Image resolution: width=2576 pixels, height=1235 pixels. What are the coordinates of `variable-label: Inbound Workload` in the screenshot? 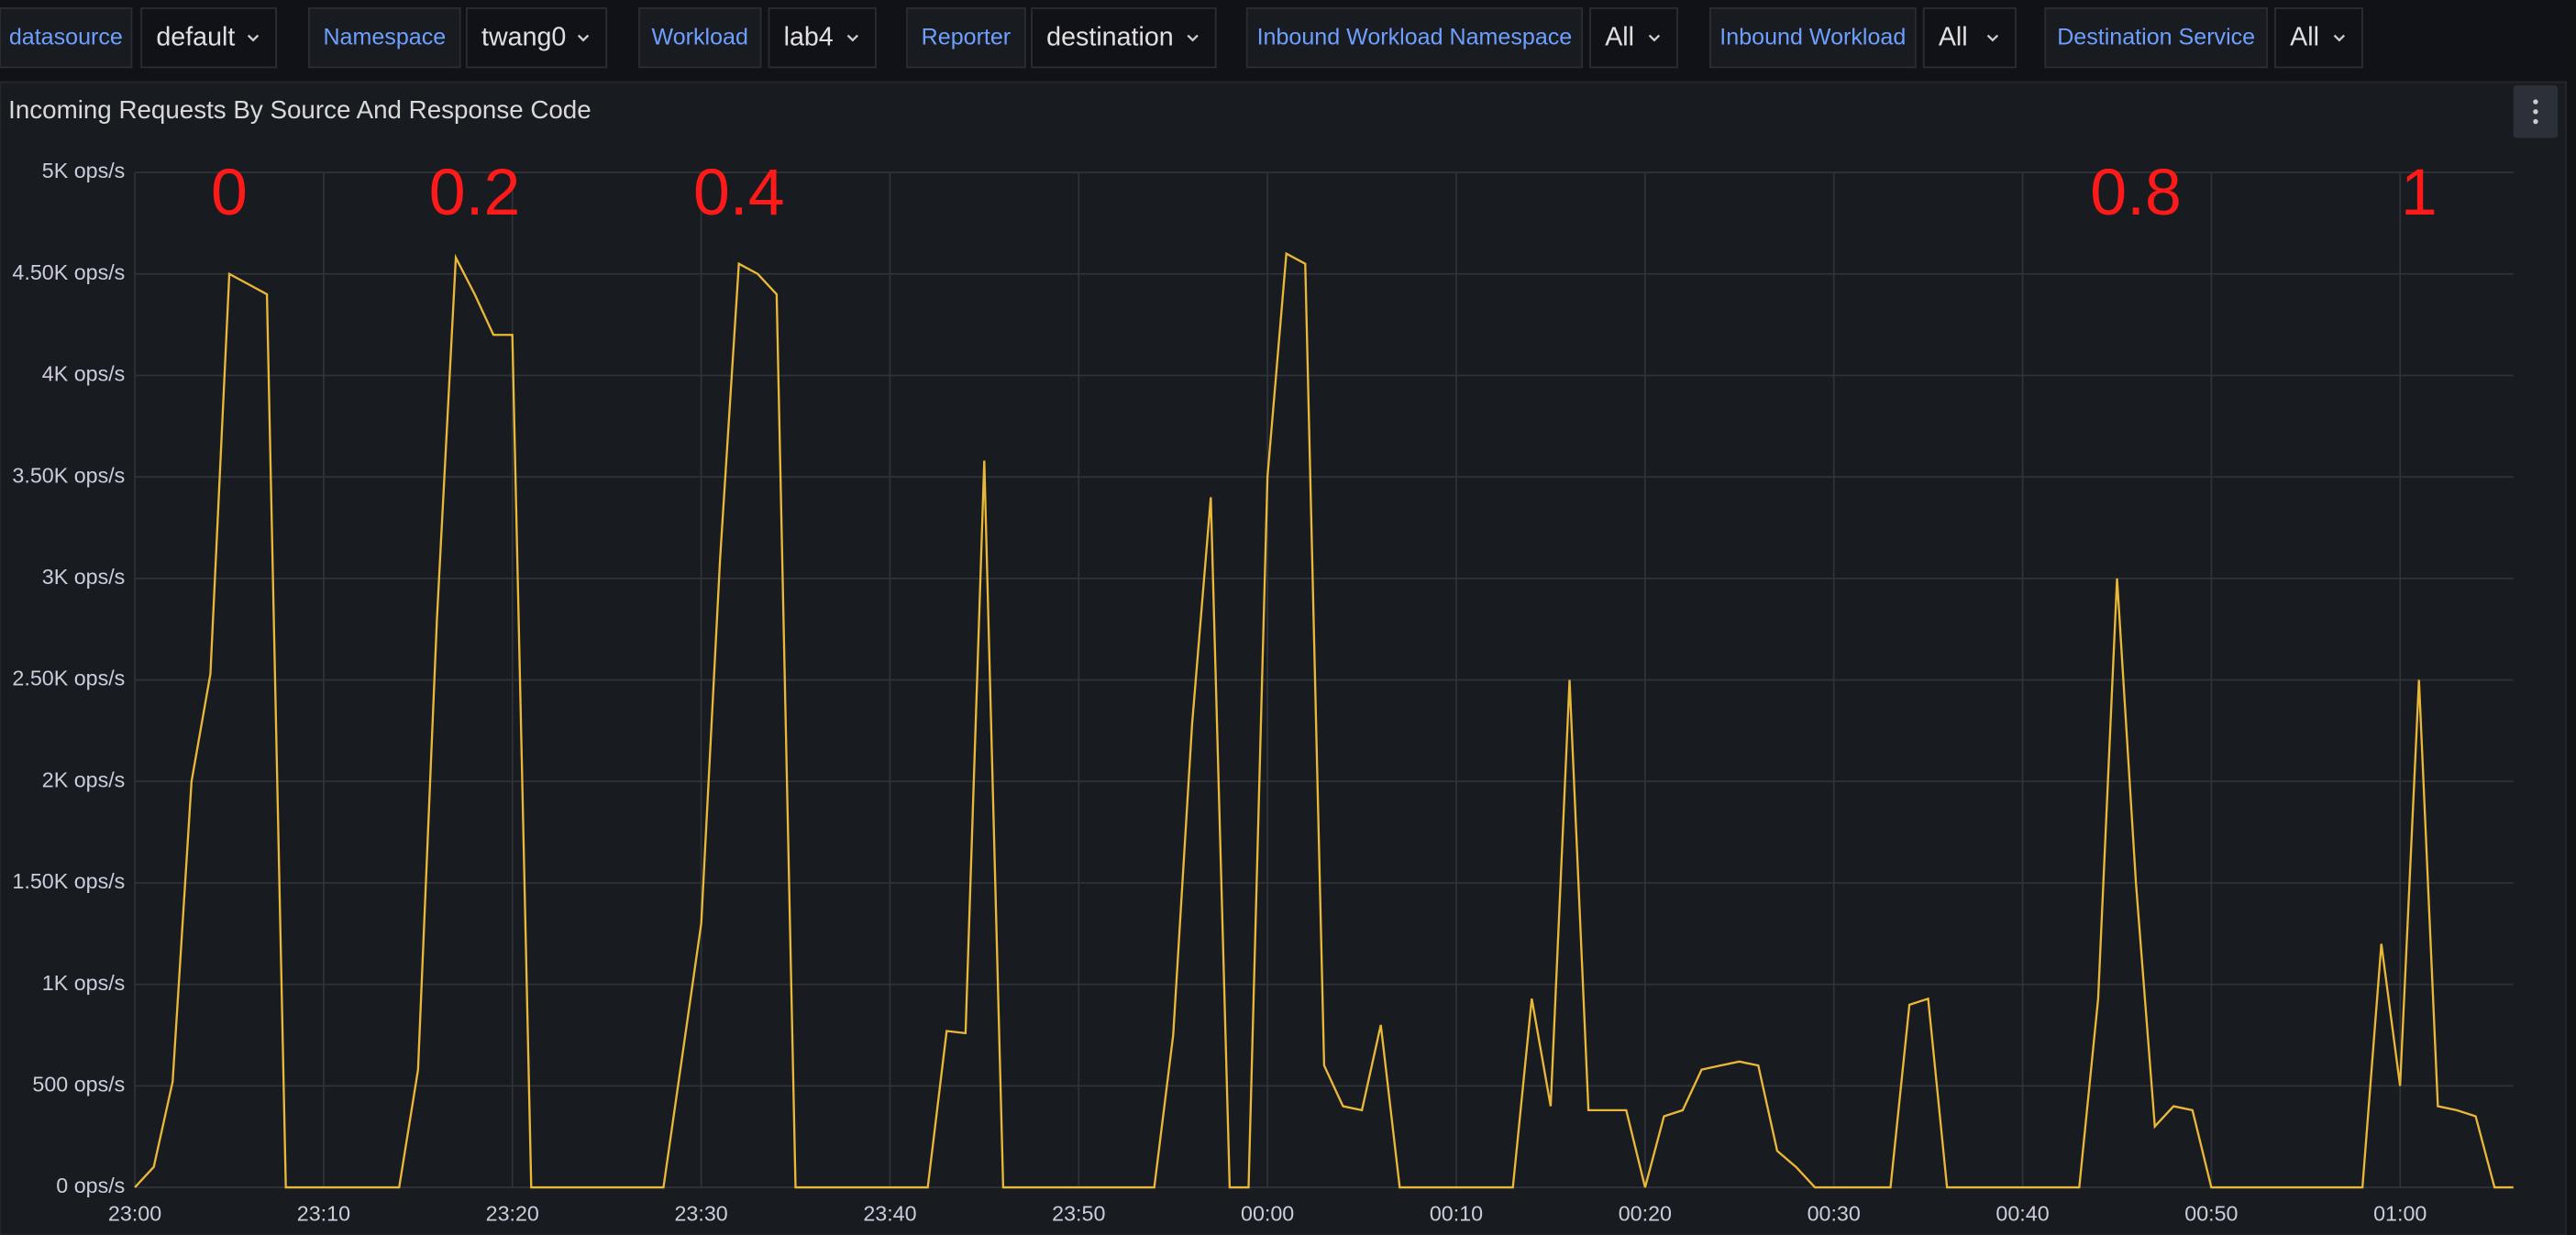 It's located at (1812, 37).